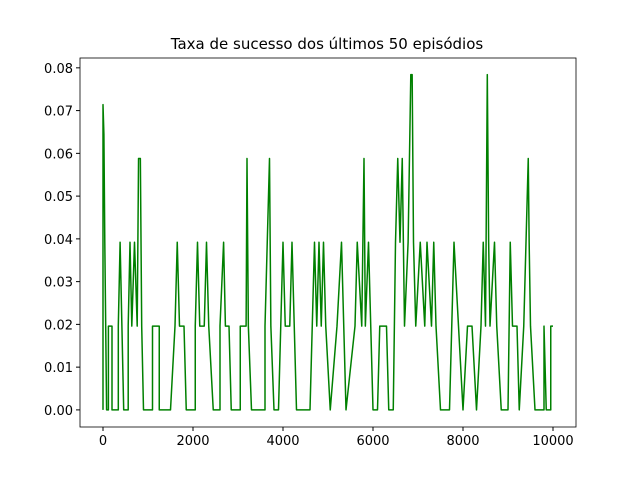 This screenshot has height=484, width=640. Describe the element at coordinates (462, 441) in the screenshot. I see `x-tick-label: 8000` at that location.